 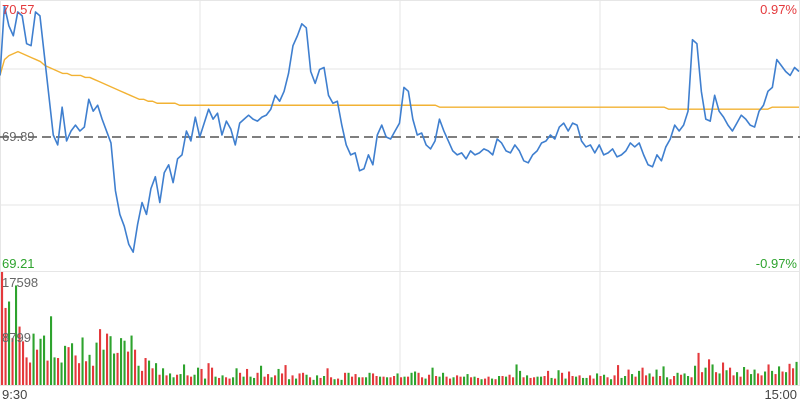 What do you see at coordinates (18, 9) in the screenshot?
I see `price-max-label: 70.57` at bounding box center [18, 9].